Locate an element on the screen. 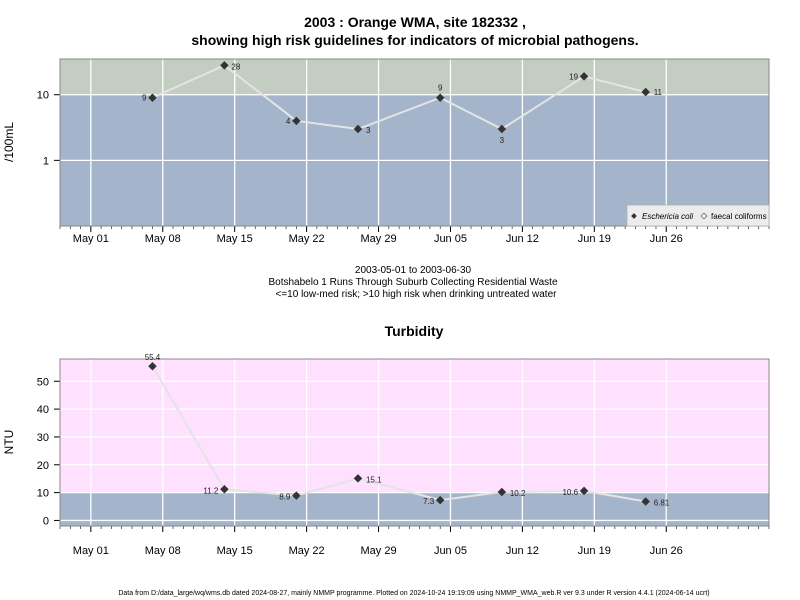 The width and height of the screenshot is (800, 600). data-label: 8.9 is located at coordinates (285, 497).